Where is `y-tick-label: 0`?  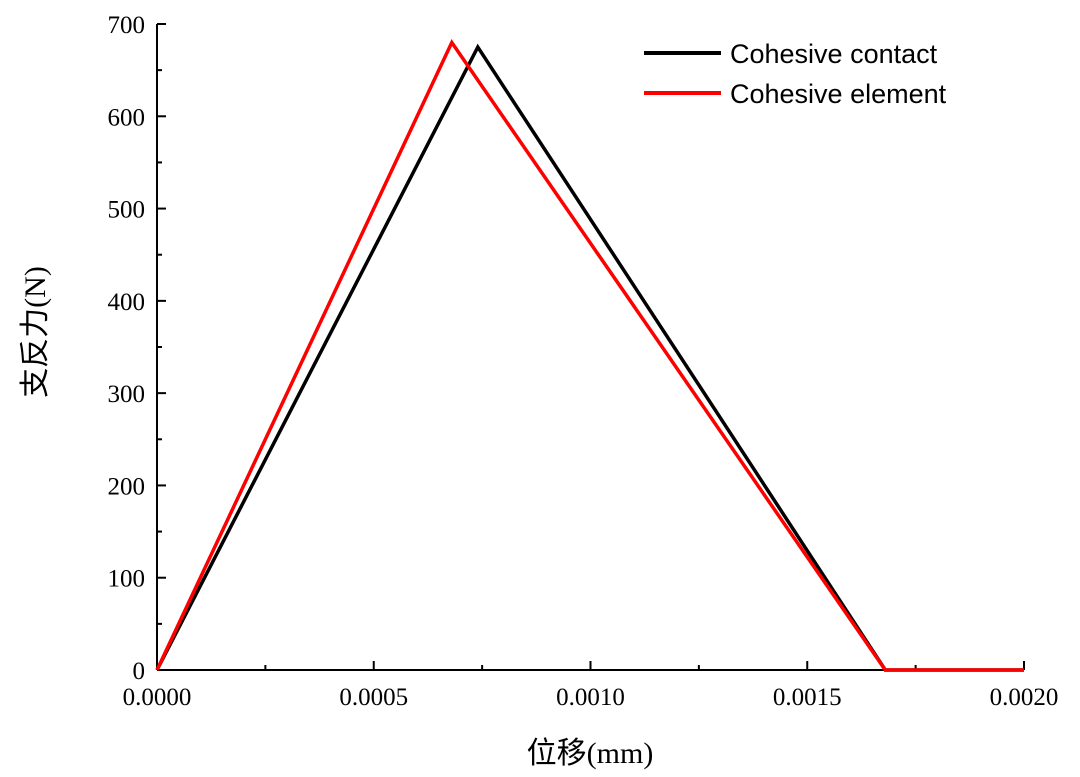
y-tick-label: 0 is located at coordinates (139, 671).